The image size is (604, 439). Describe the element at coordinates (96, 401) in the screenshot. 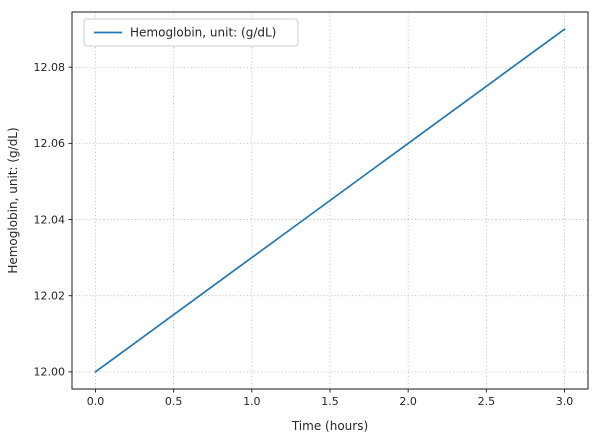

I see `x-tick-label: 0.0` at that location.